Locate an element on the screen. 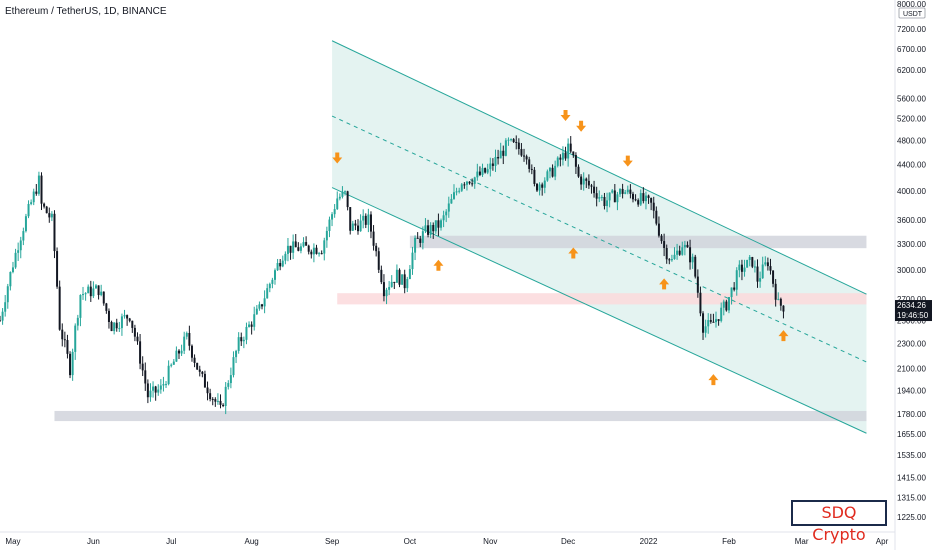  price-tick-label: 1780.00 is located at coordinates (911, 414).